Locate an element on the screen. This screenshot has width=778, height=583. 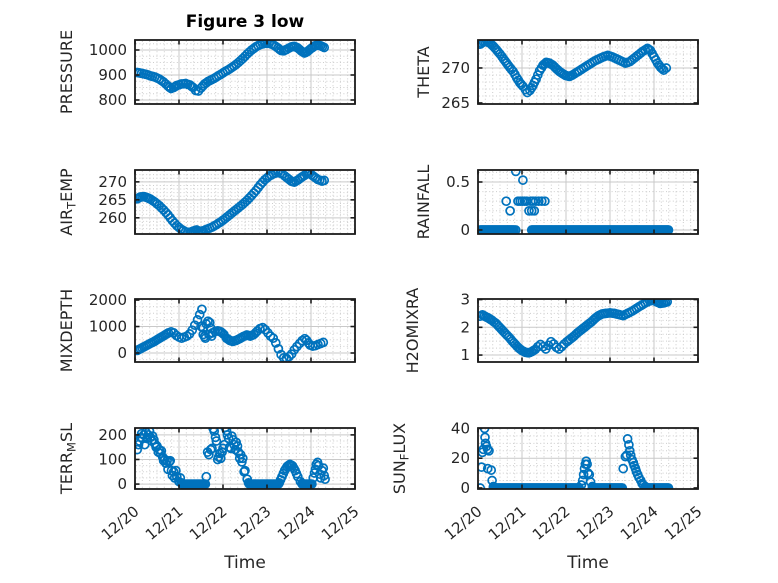
y-tick-label: 2 is located at coordinates (465, 327).